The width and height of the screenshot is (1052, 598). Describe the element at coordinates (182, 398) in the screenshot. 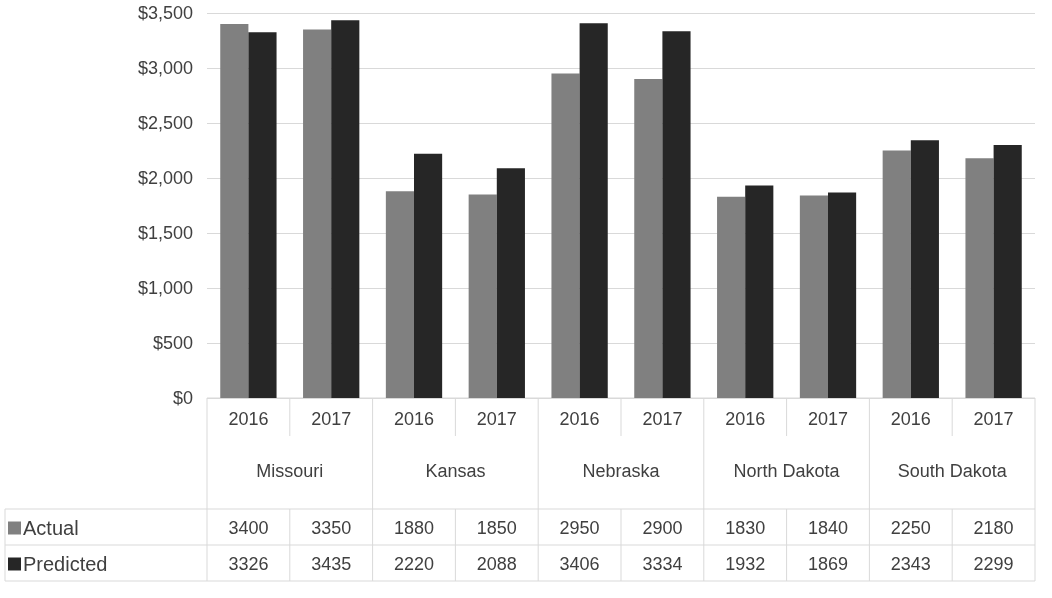

I see `y-tick-label: $0` at that location.